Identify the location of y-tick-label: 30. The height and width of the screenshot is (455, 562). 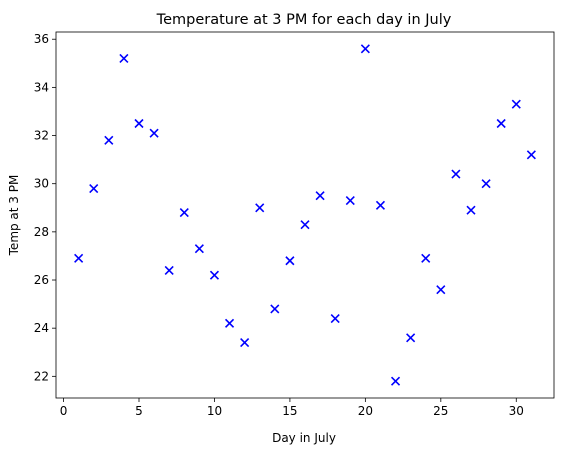
(41, 184).